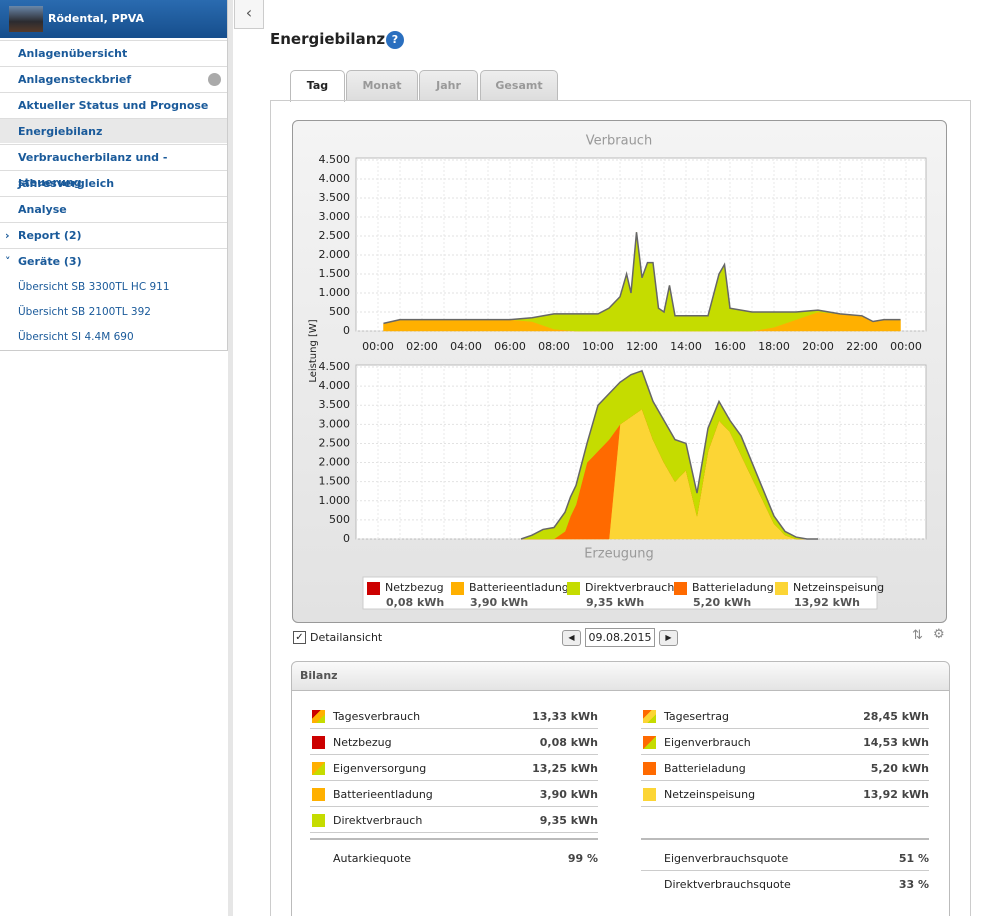 This screenshot has height=916, width=994. Describe the element at coordinates (722, 602) in the screenshot. I see `legend-value: 5,20 kWh` at that location.